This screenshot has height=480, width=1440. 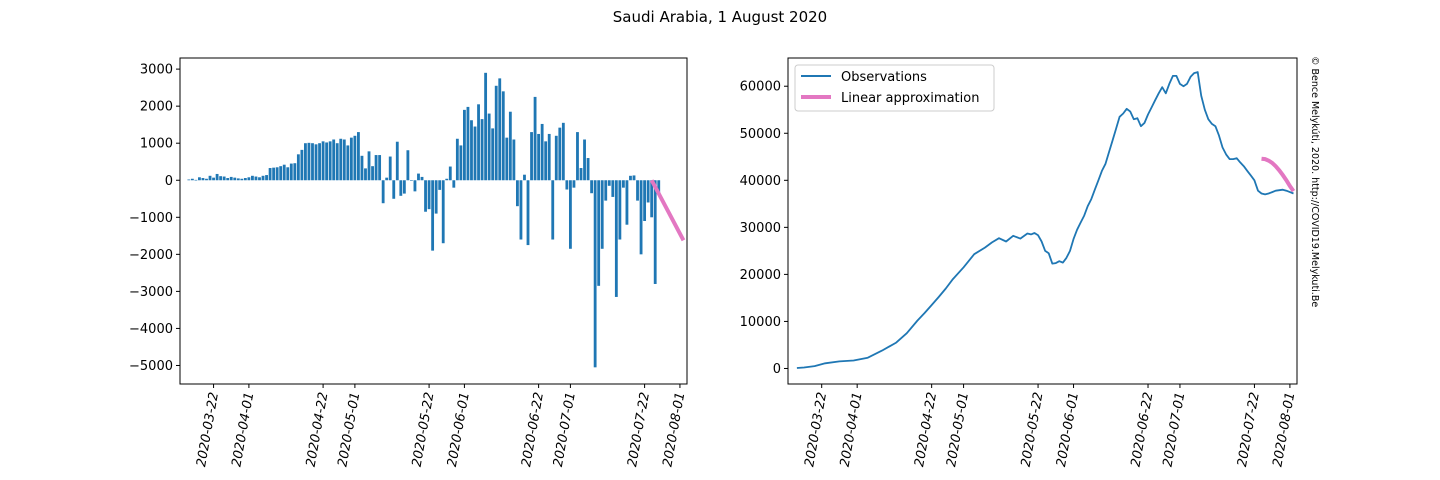 What do you see at coordinates (151, 329) in the screenshot?
I see `y-tick-label: −4000` at bounding box center [151, 329].